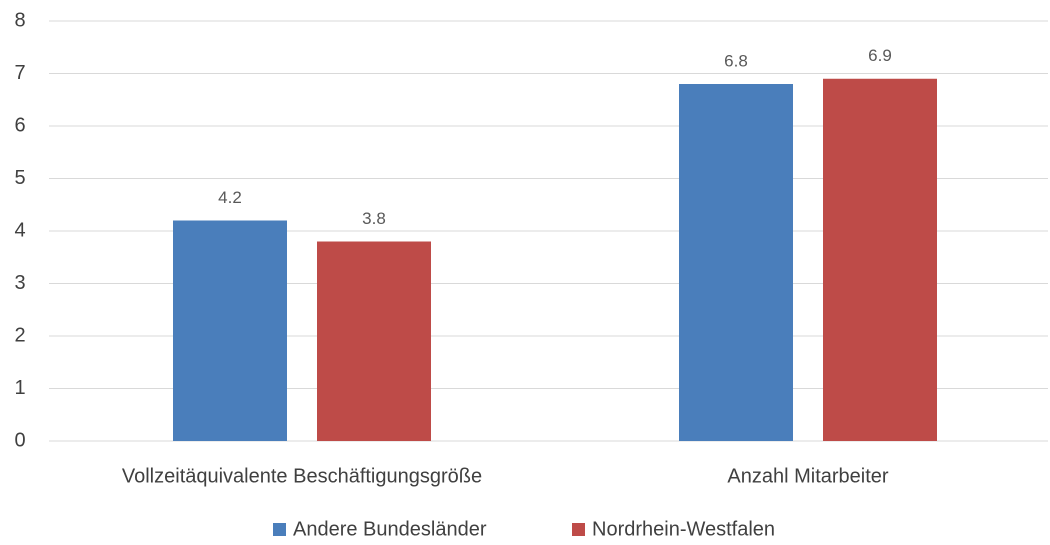  What do you see at coordinates (19, 388) in the screenshot?
I see `y-tick-label: 1` at bounding box center [19, 388].